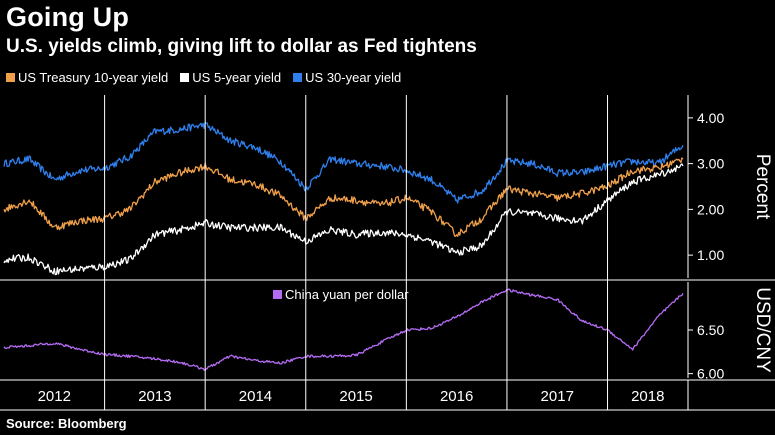  I want to click on y-tick-label: 3.00, so click(710, 164).